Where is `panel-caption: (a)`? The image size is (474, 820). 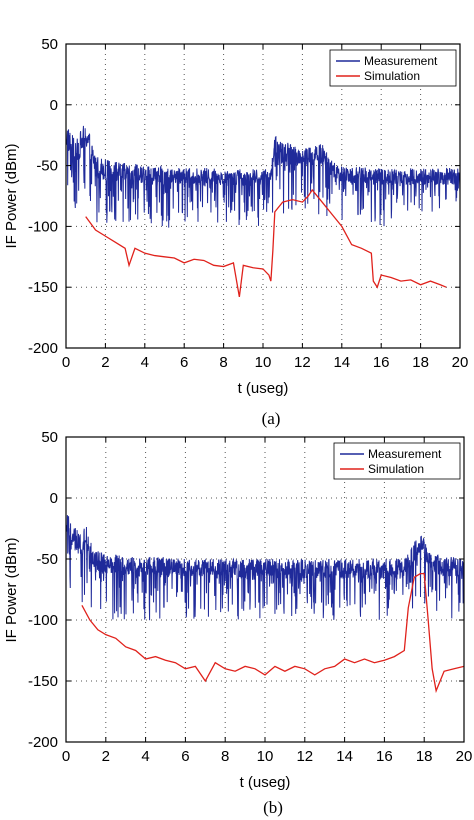
panel-caption: (a) is located at coordinates (271, 418).